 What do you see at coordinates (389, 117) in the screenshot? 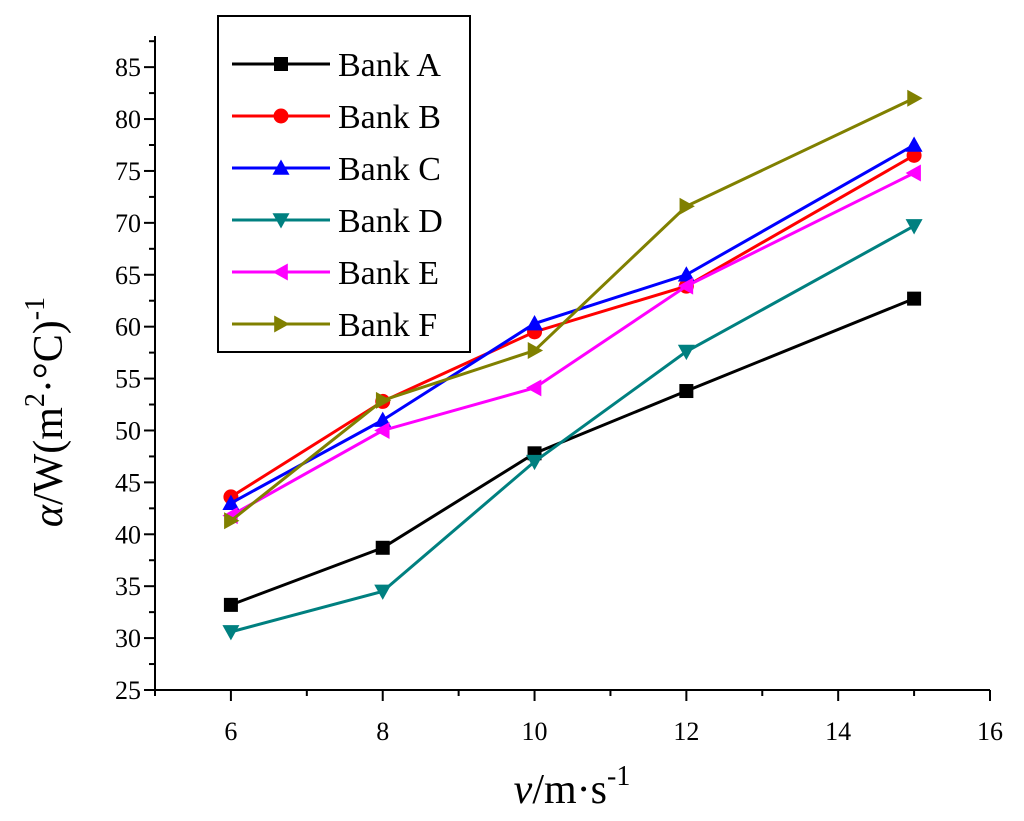
I see `legend-label: Bank B` at bounding box center [389, 117].